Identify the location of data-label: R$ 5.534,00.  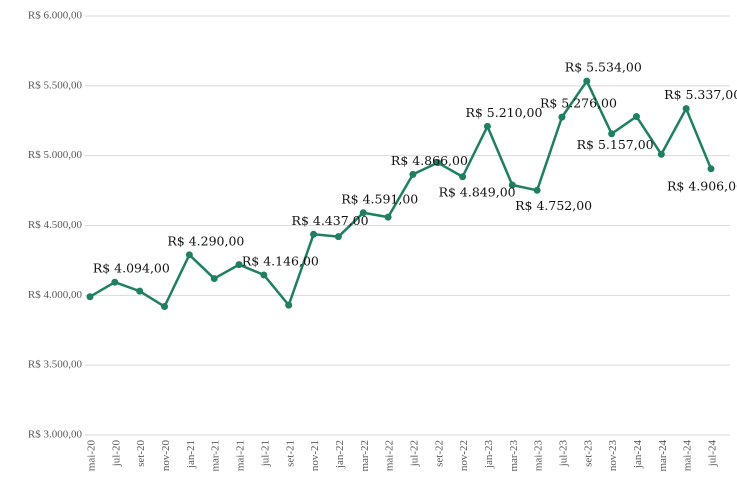
(603, 67).